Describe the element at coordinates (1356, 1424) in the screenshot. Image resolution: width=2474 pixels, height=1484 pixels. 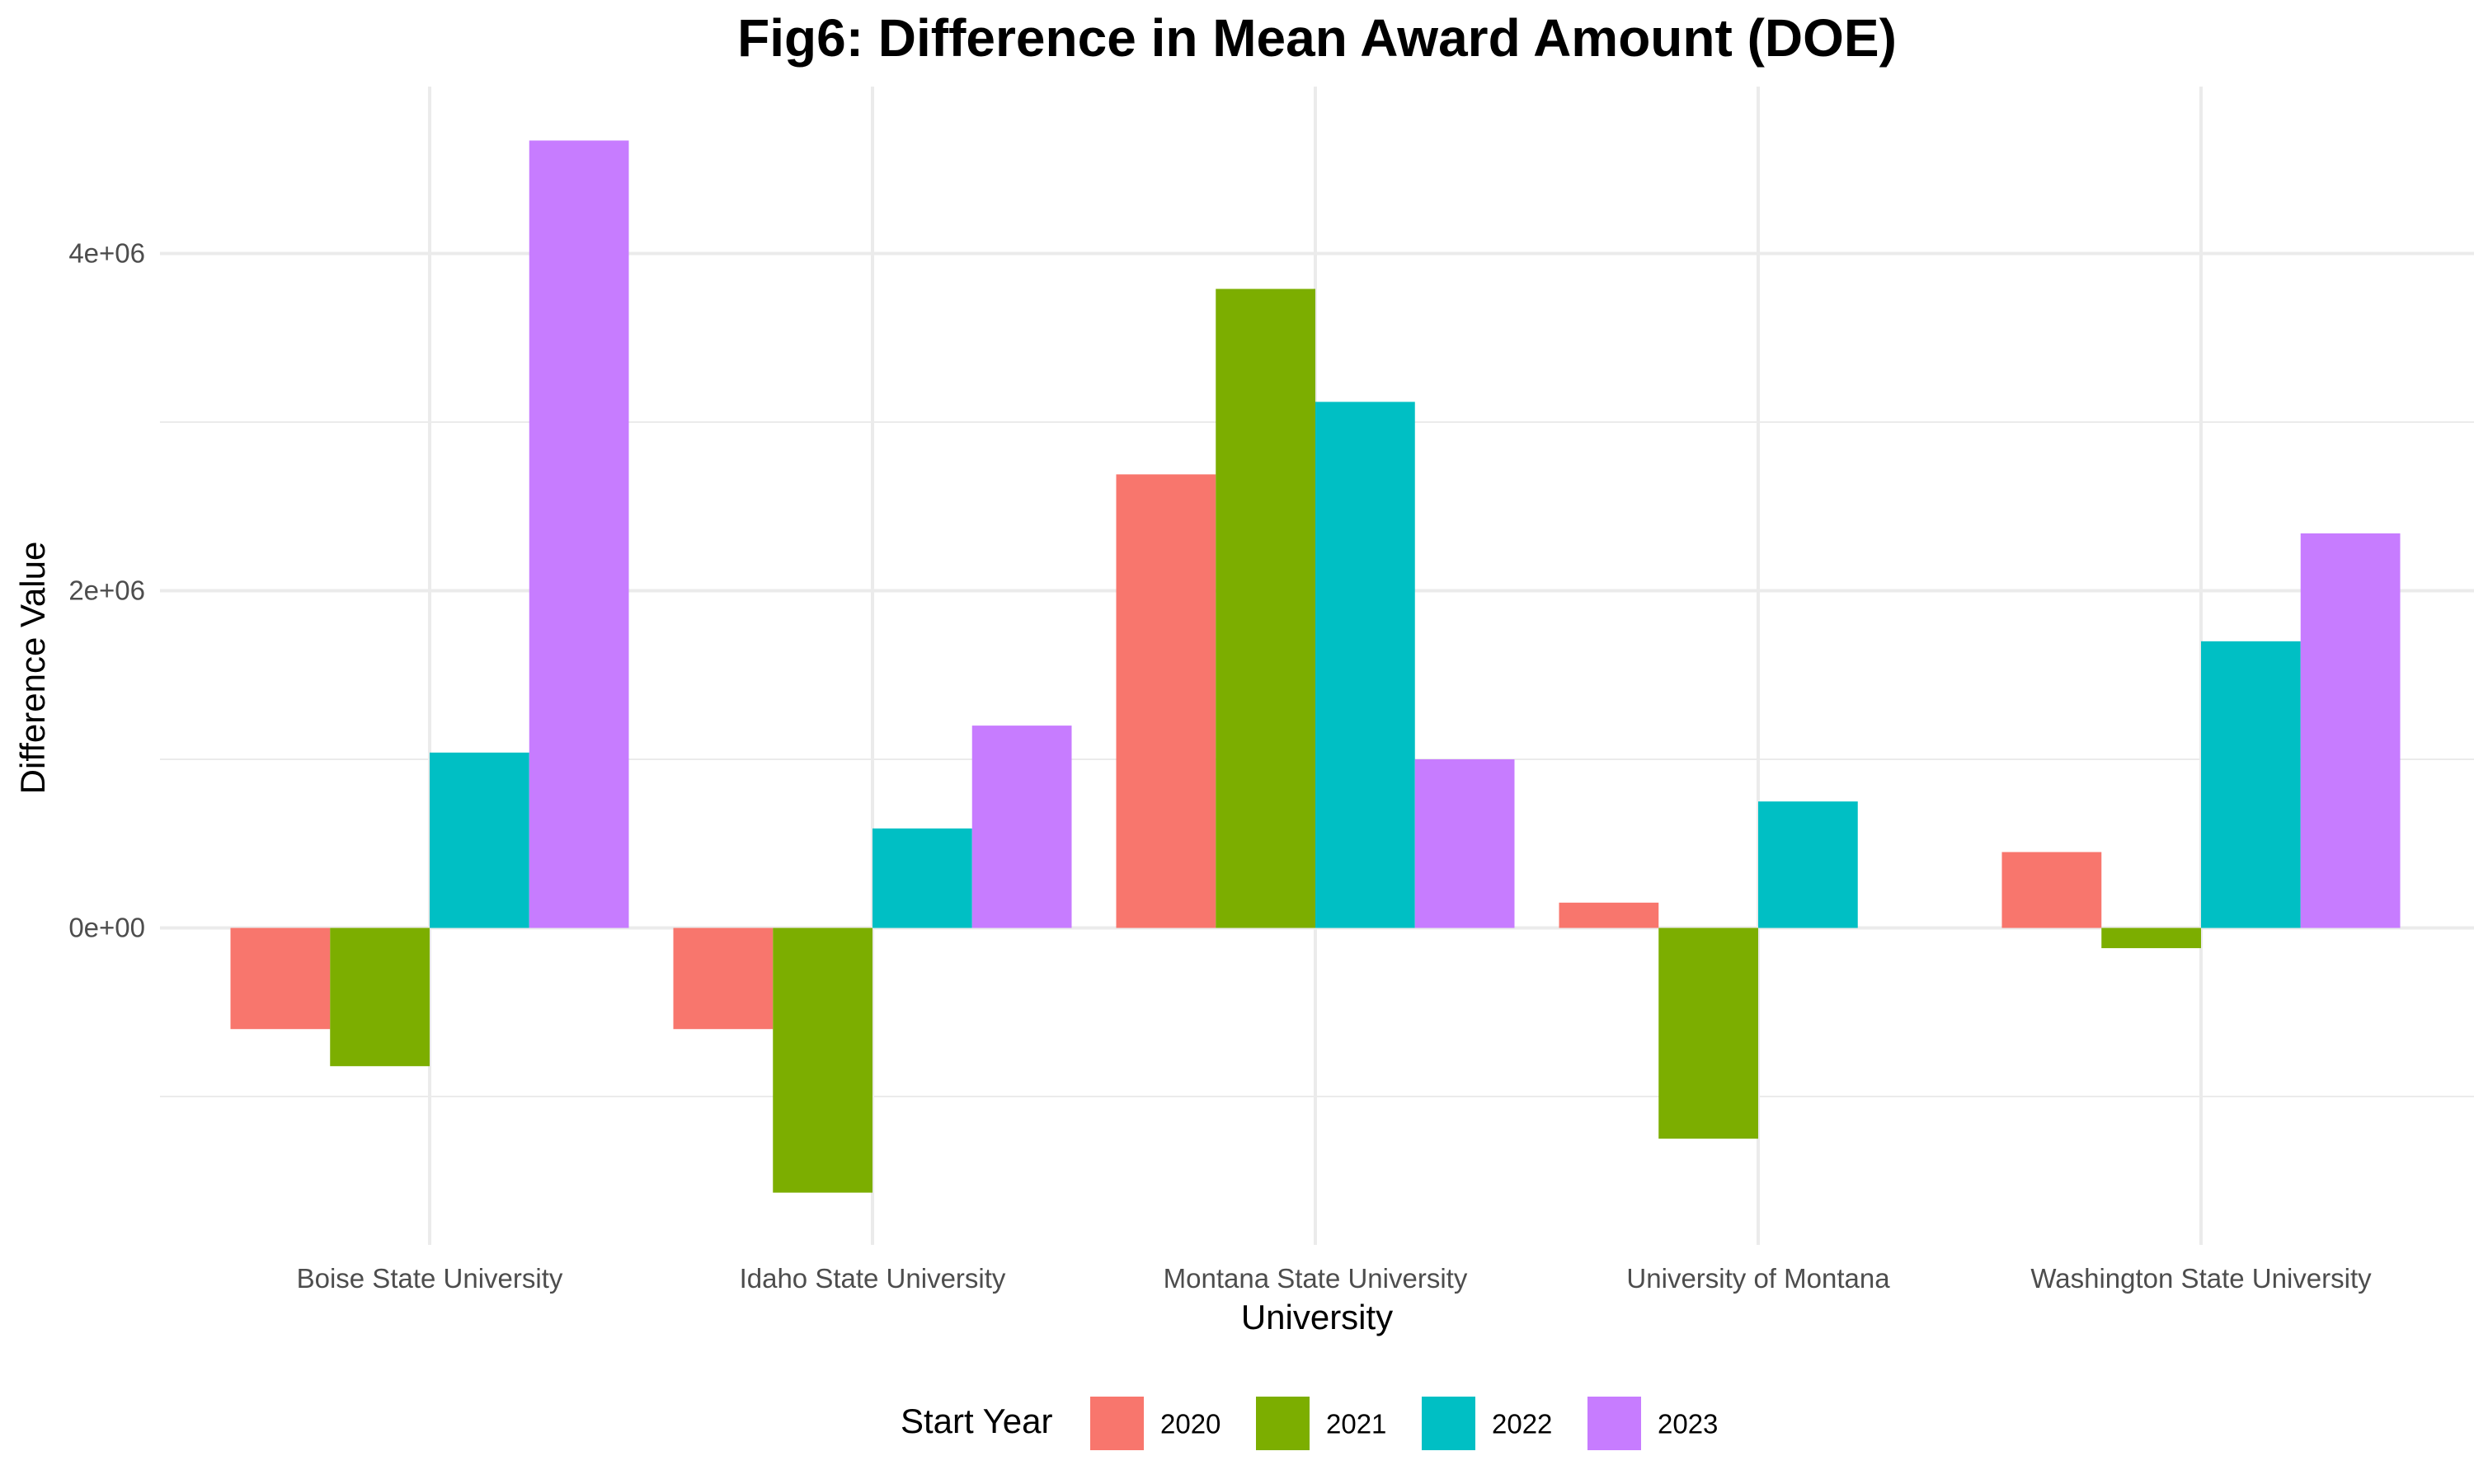
I see `legend-label: 2021` at that location.